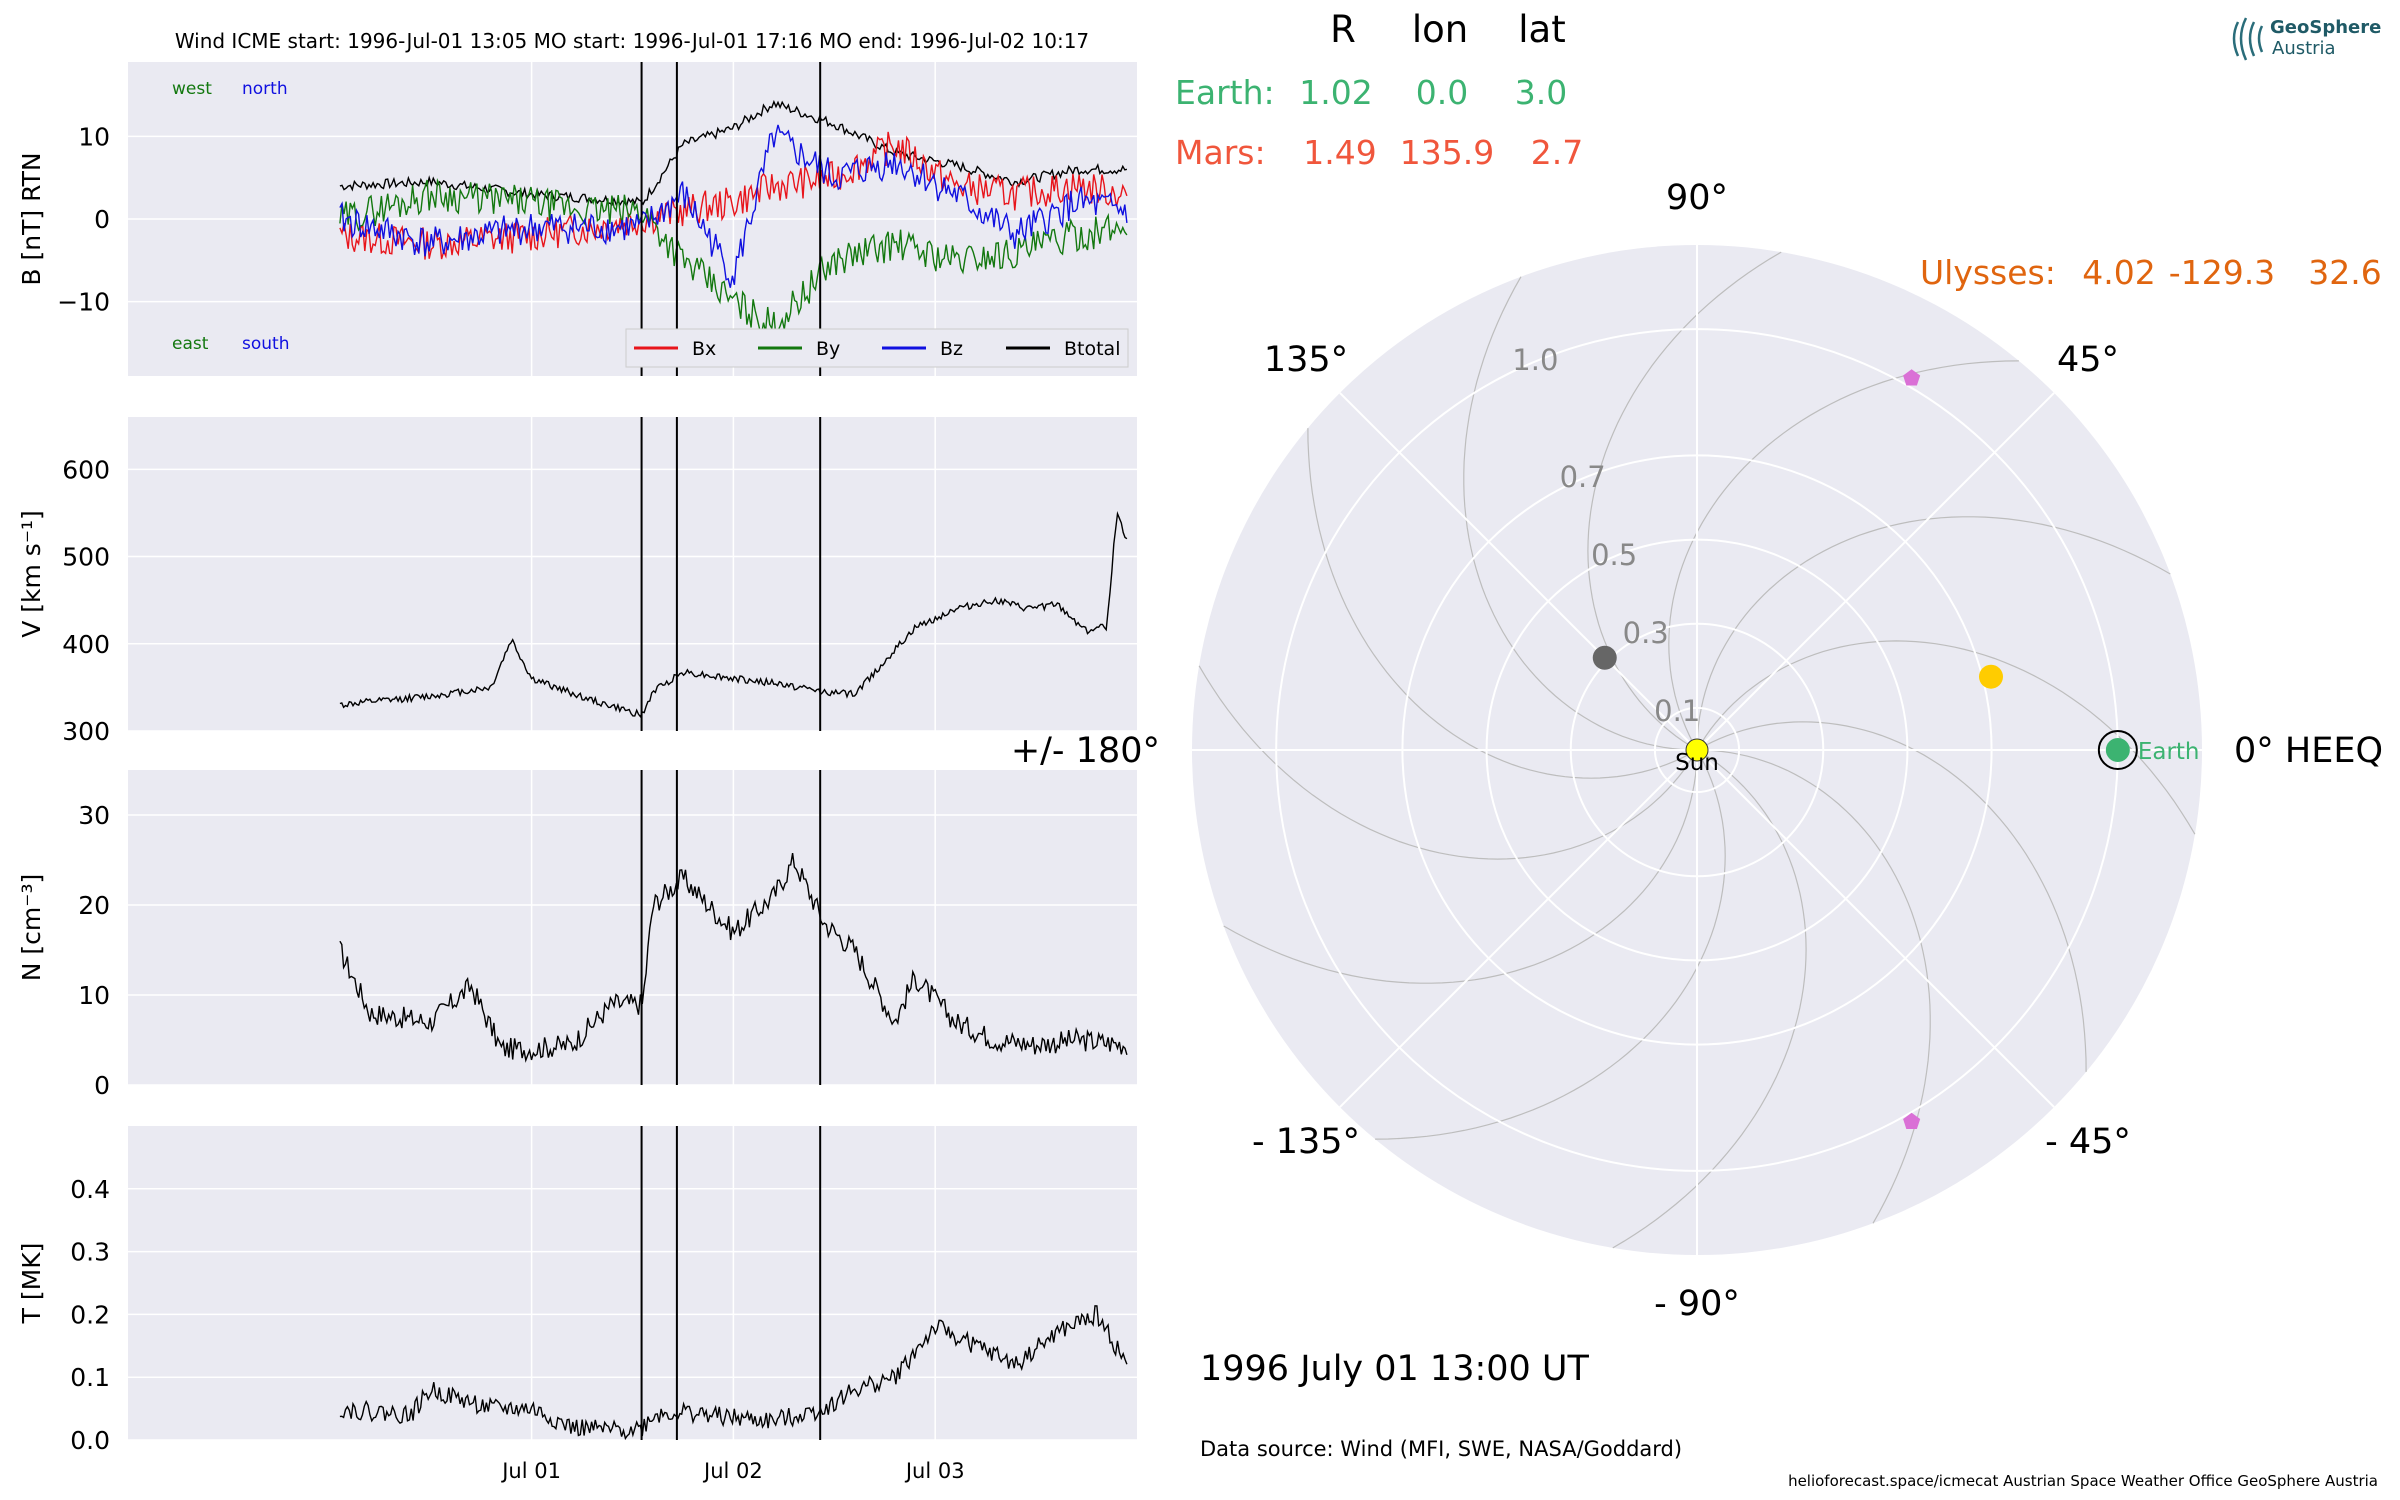  What do you see at coordinates (1447, 152) in the screenshot?
I see `mars-row-lon: 135.9` at bounding box center [1447, 152].